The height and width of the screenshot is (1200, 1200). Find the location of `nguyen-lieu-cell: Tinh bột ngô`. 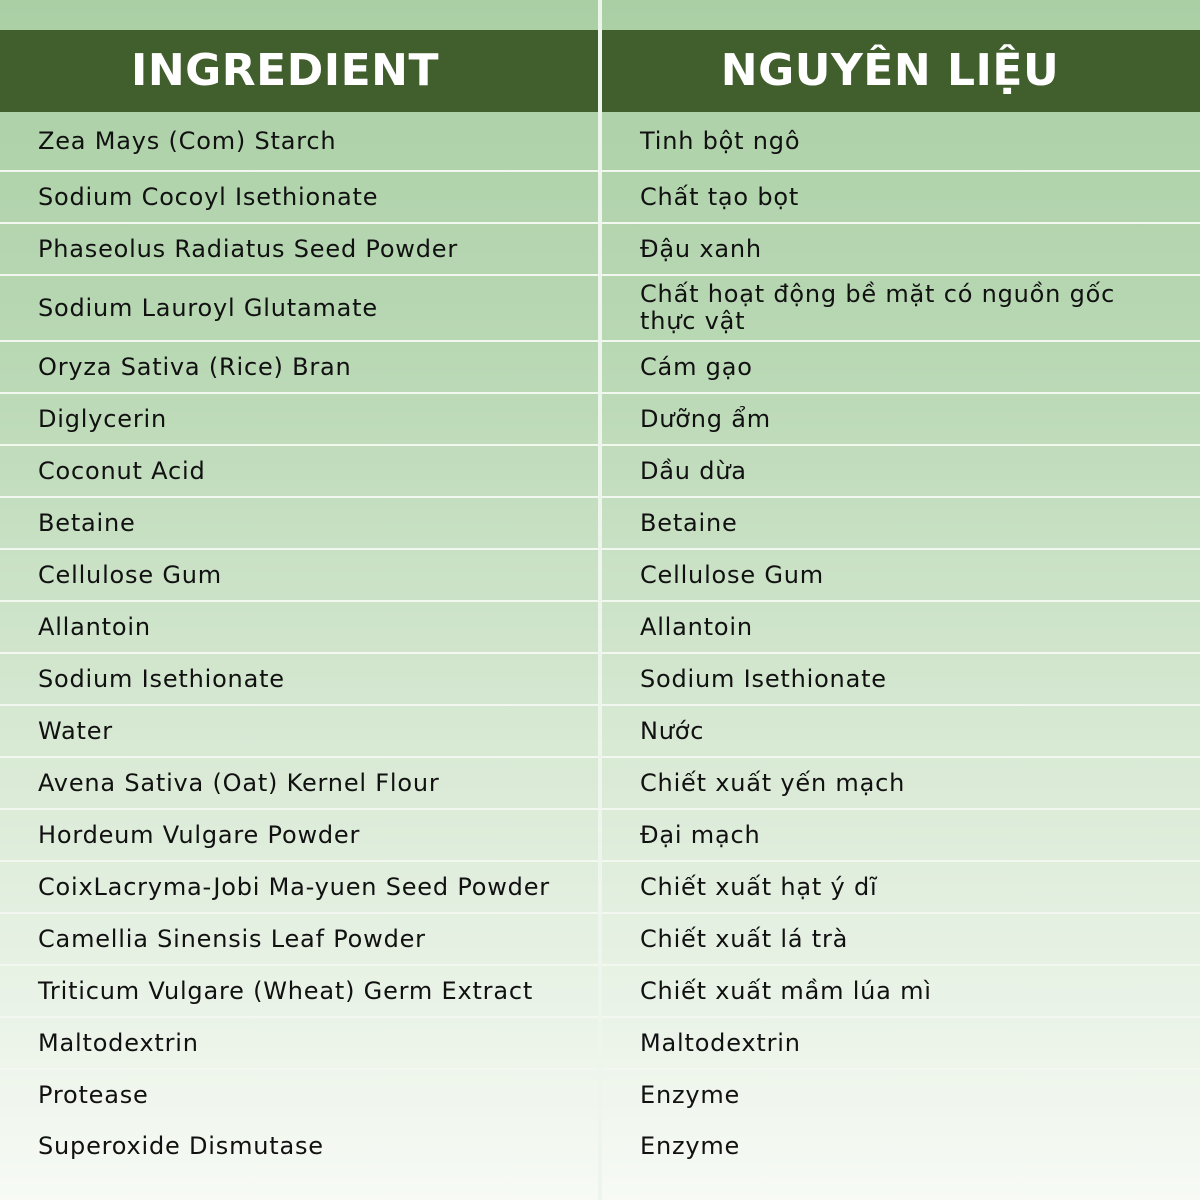

nguyen-lieu-cell: Tinh bột ngô is located at coordinates (720, 140).